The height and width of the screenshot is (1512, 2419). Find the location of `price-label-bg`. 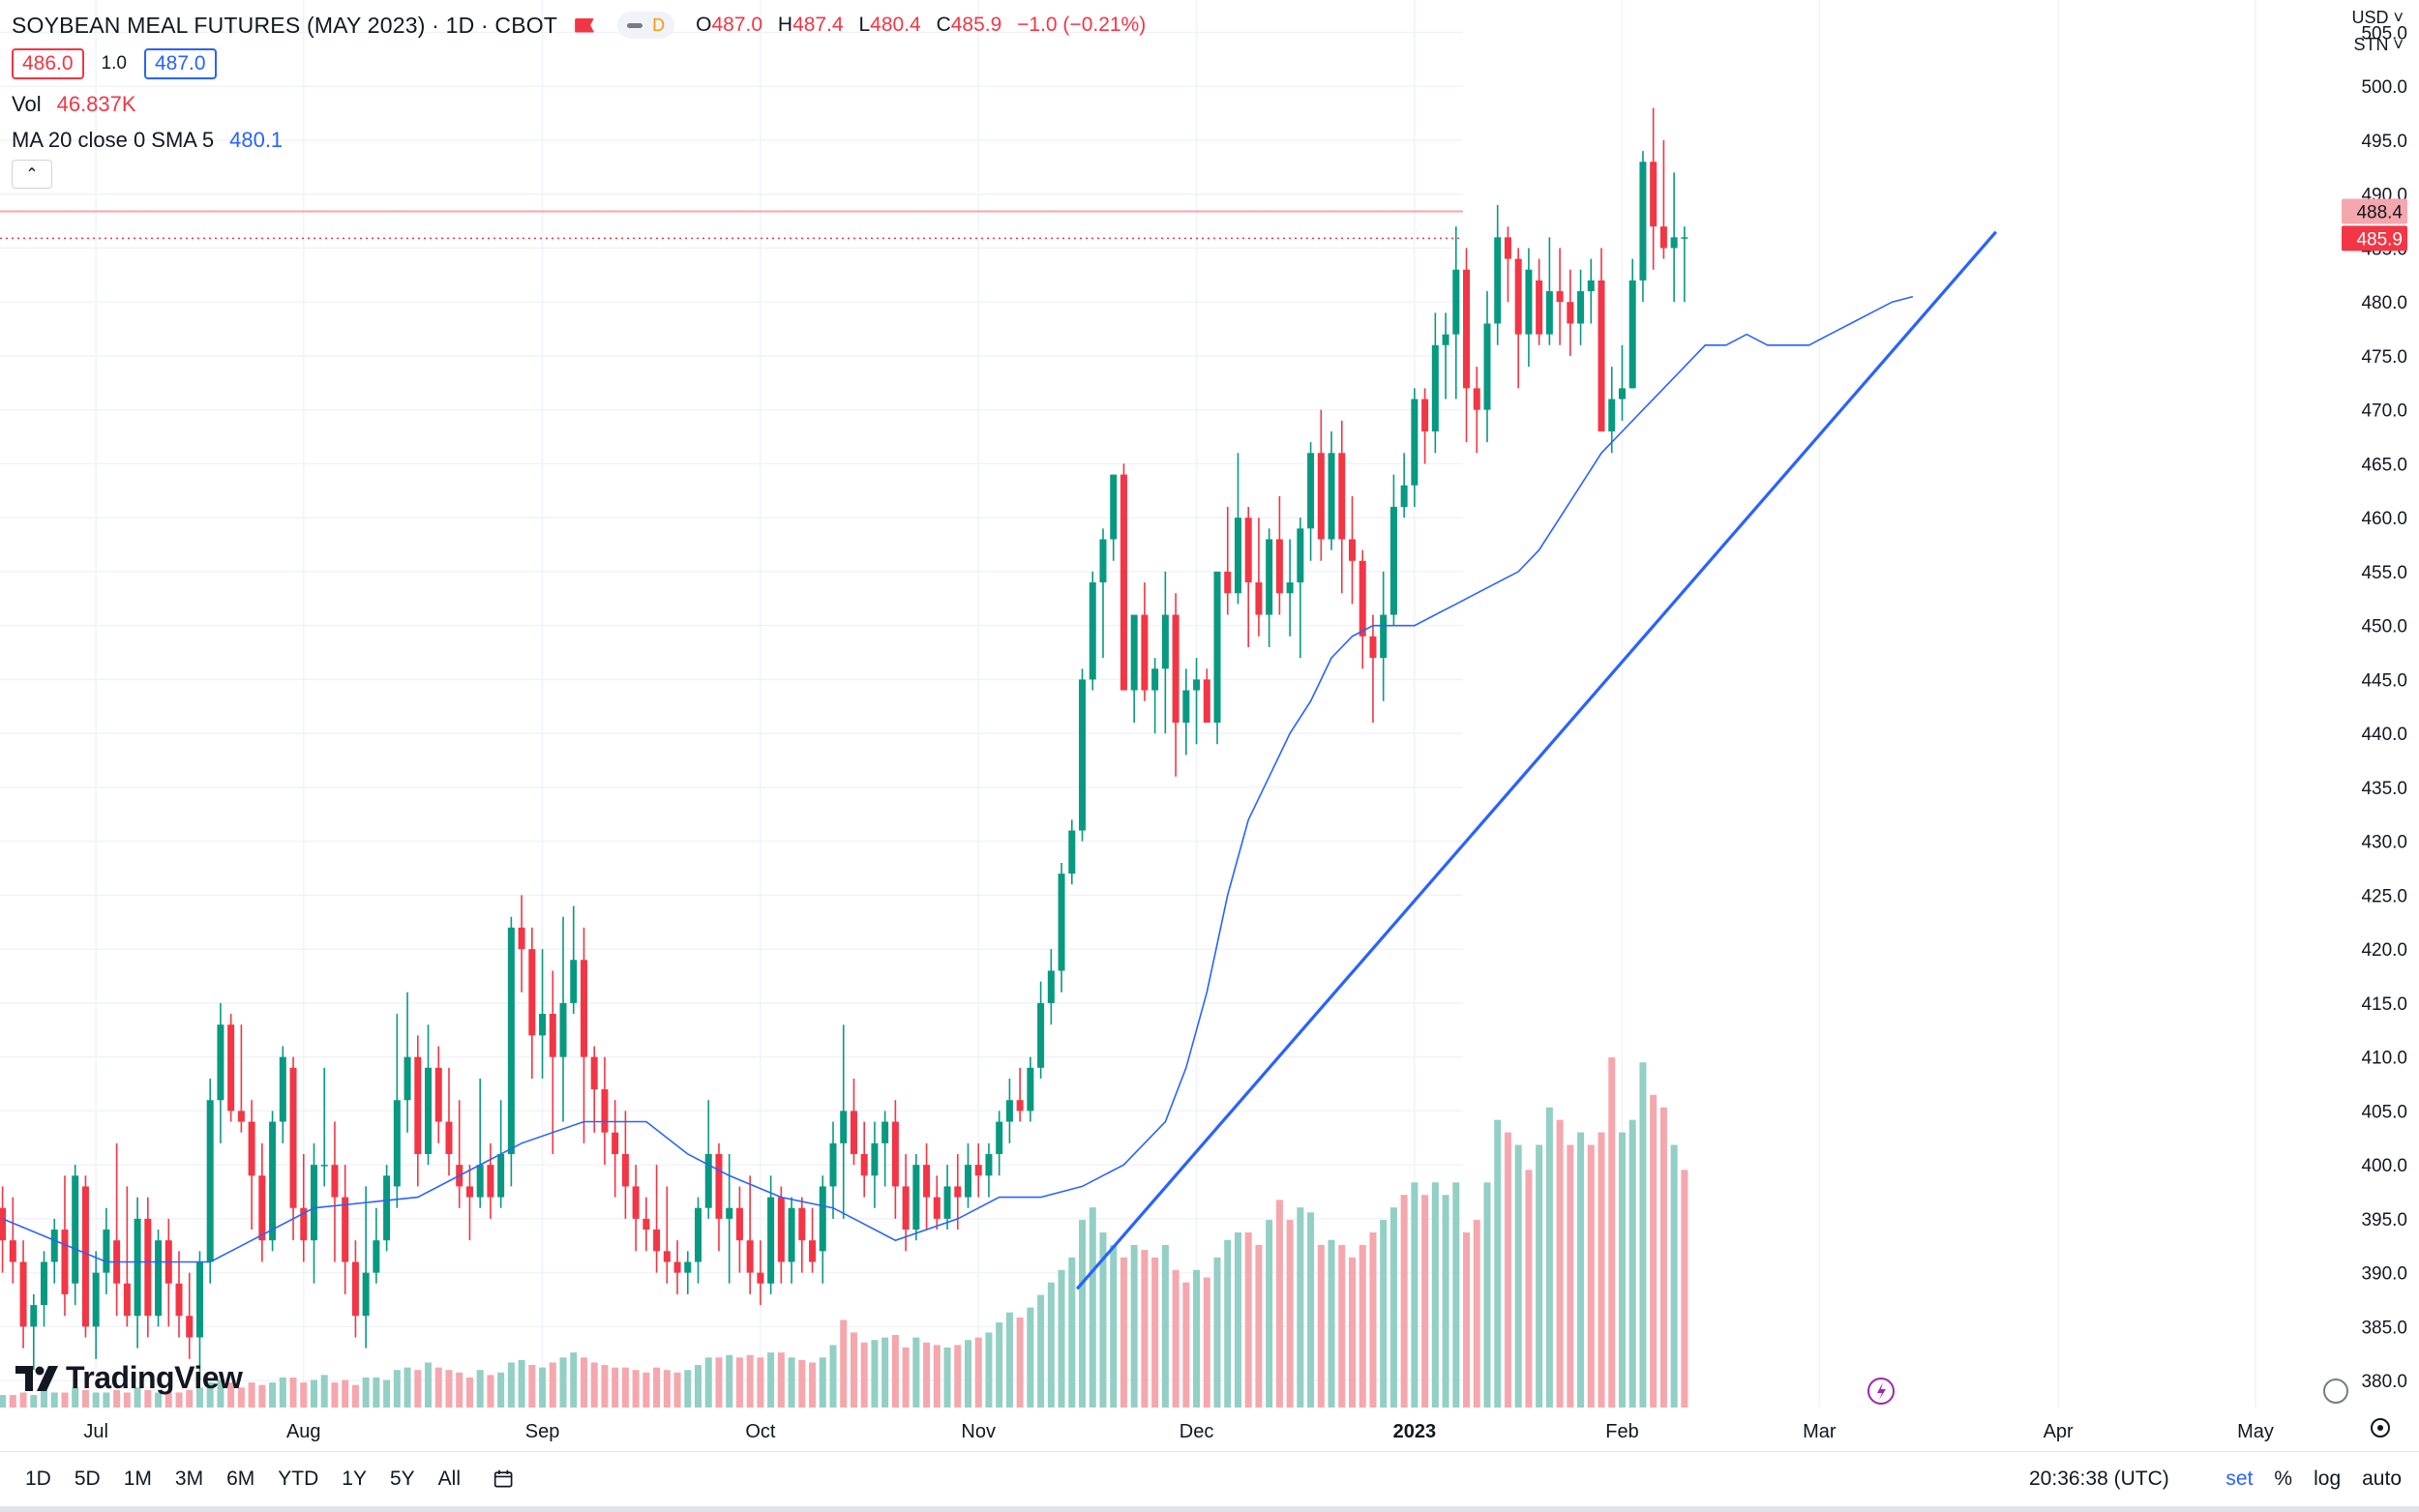

price-label-bg is located at coordinates (2374, 211).